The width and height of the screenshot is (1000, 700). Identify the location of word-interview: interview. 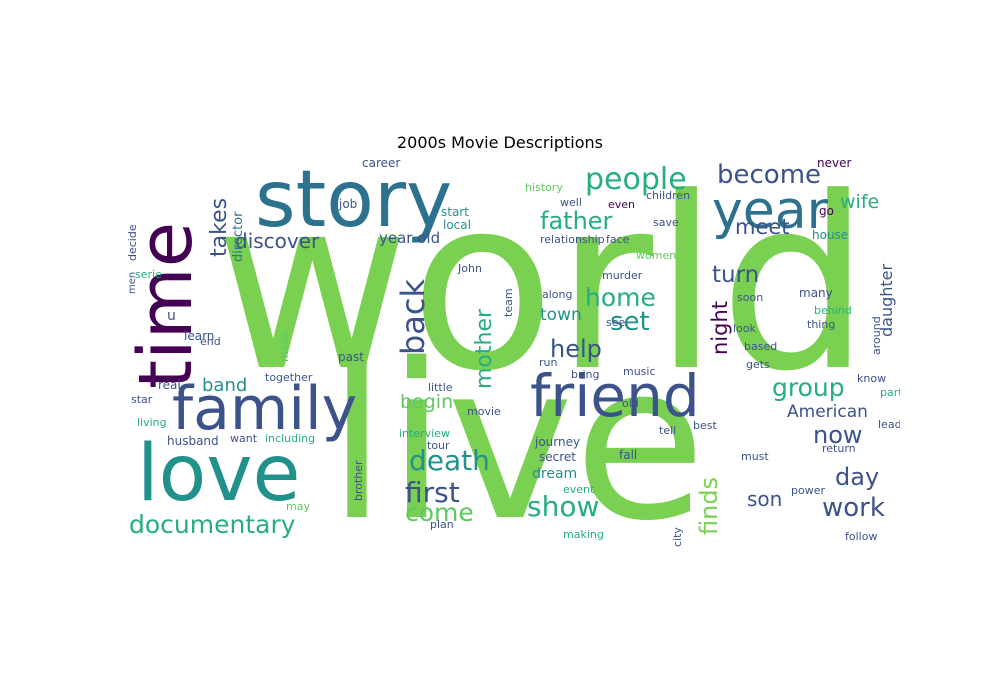
(424, 433).